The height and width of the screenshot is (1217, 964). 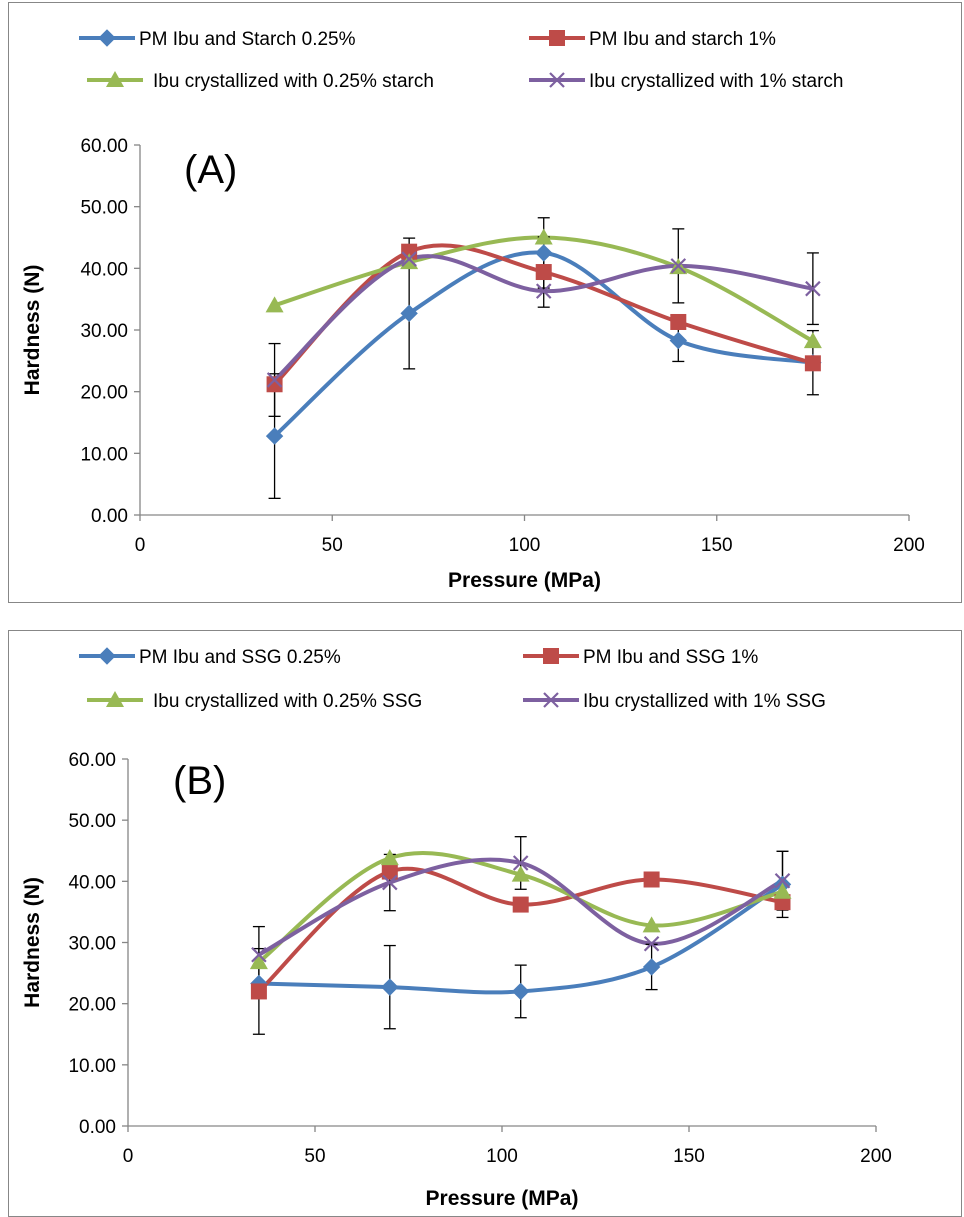 What do you see at coordinates (682, 39) in the screenshot?
I see `legend-label-pm-ibu-and-starch-1: PM Ibu and starch 1%` at bounding box center [682, 39].